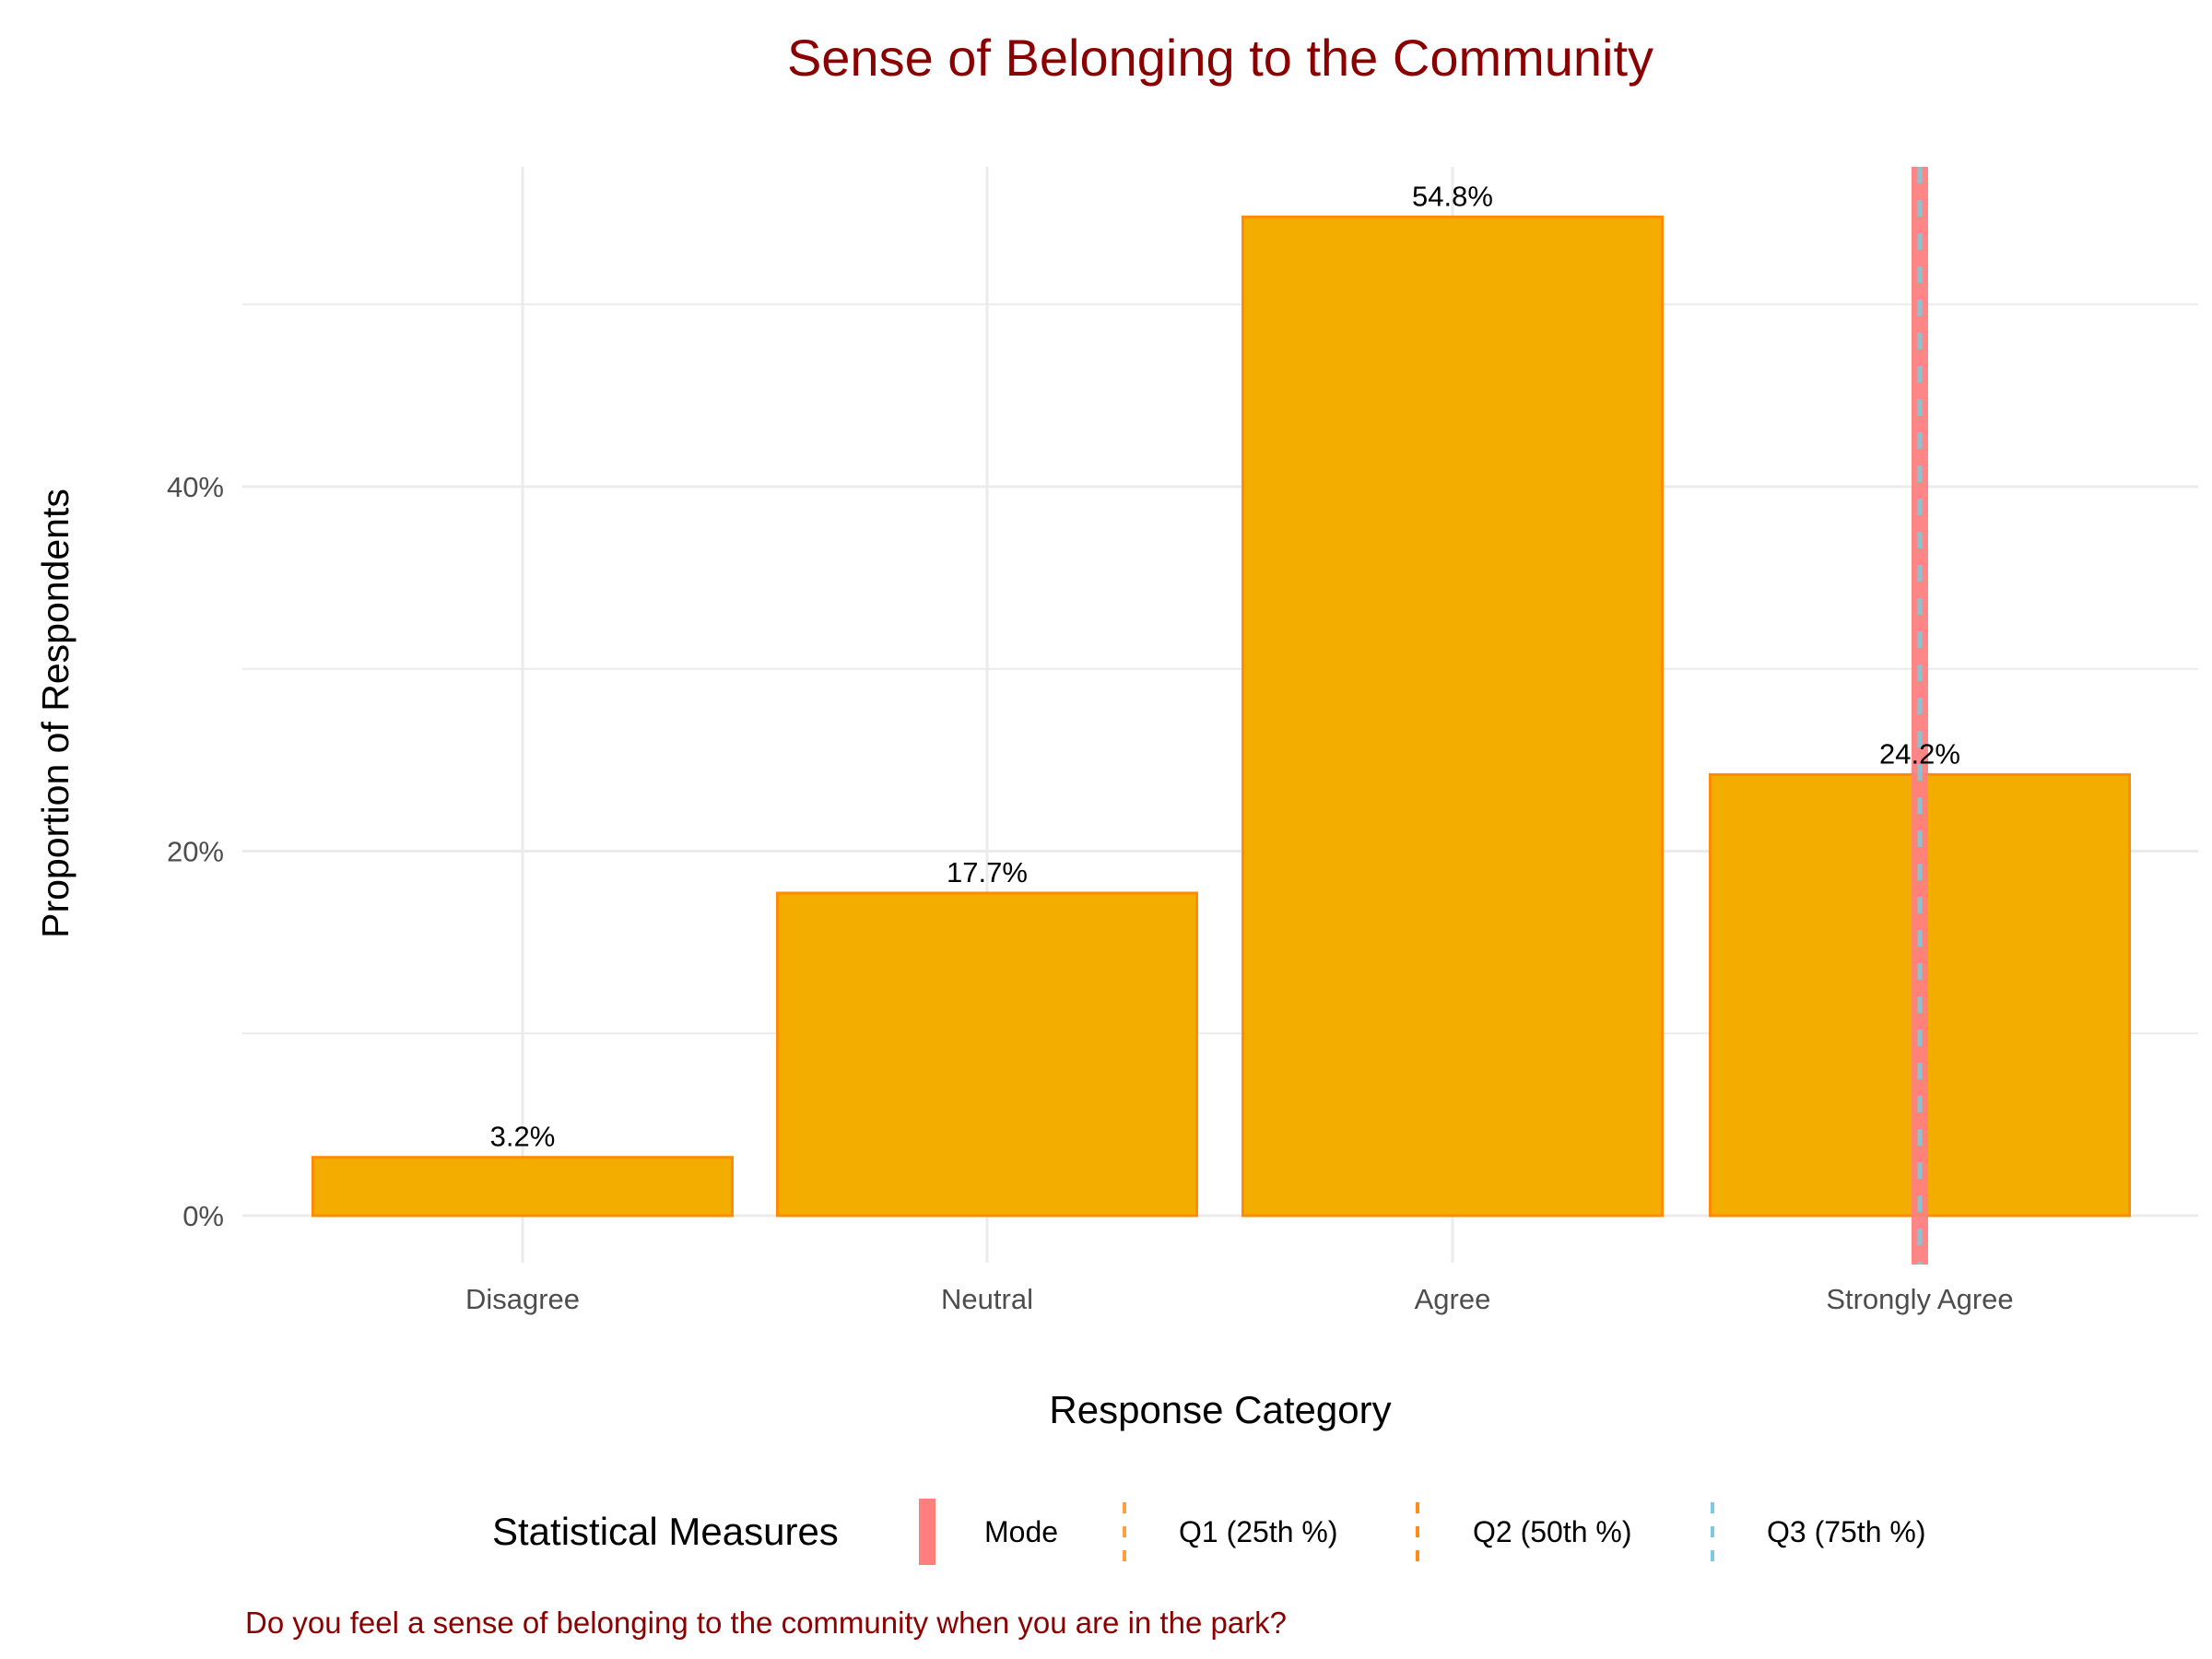  I want to click on data-label: 54.8%, so click(1452, 196).